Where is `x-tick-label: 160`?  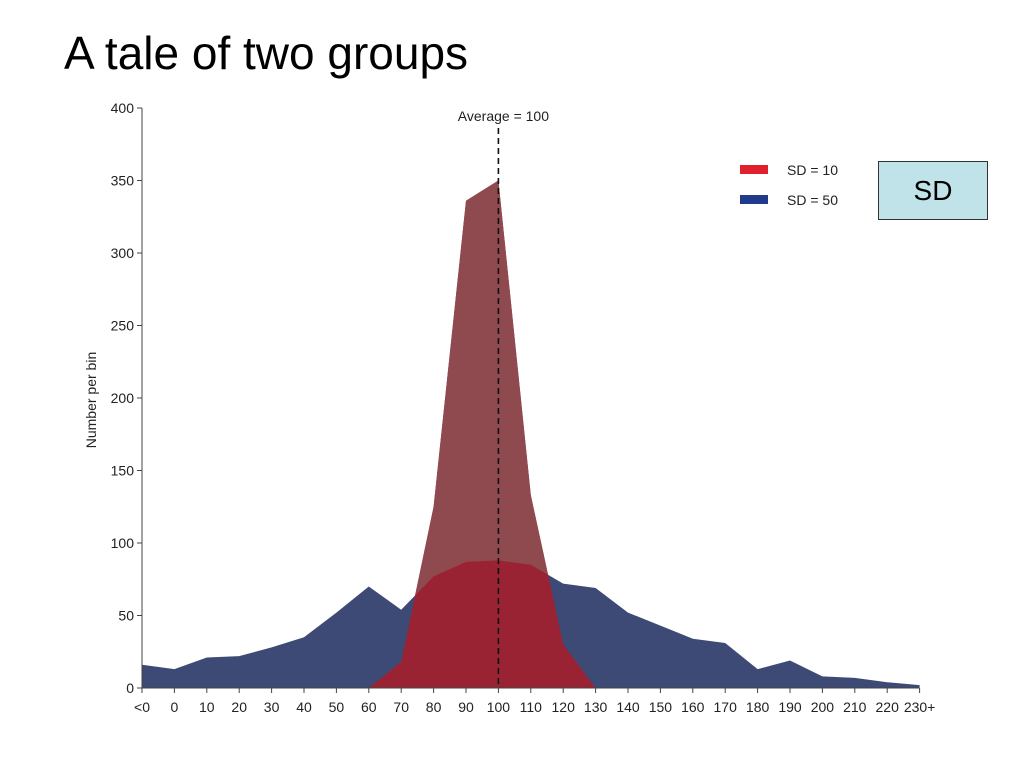
x-tick-label: 160 is located at coordinates (693, 707).